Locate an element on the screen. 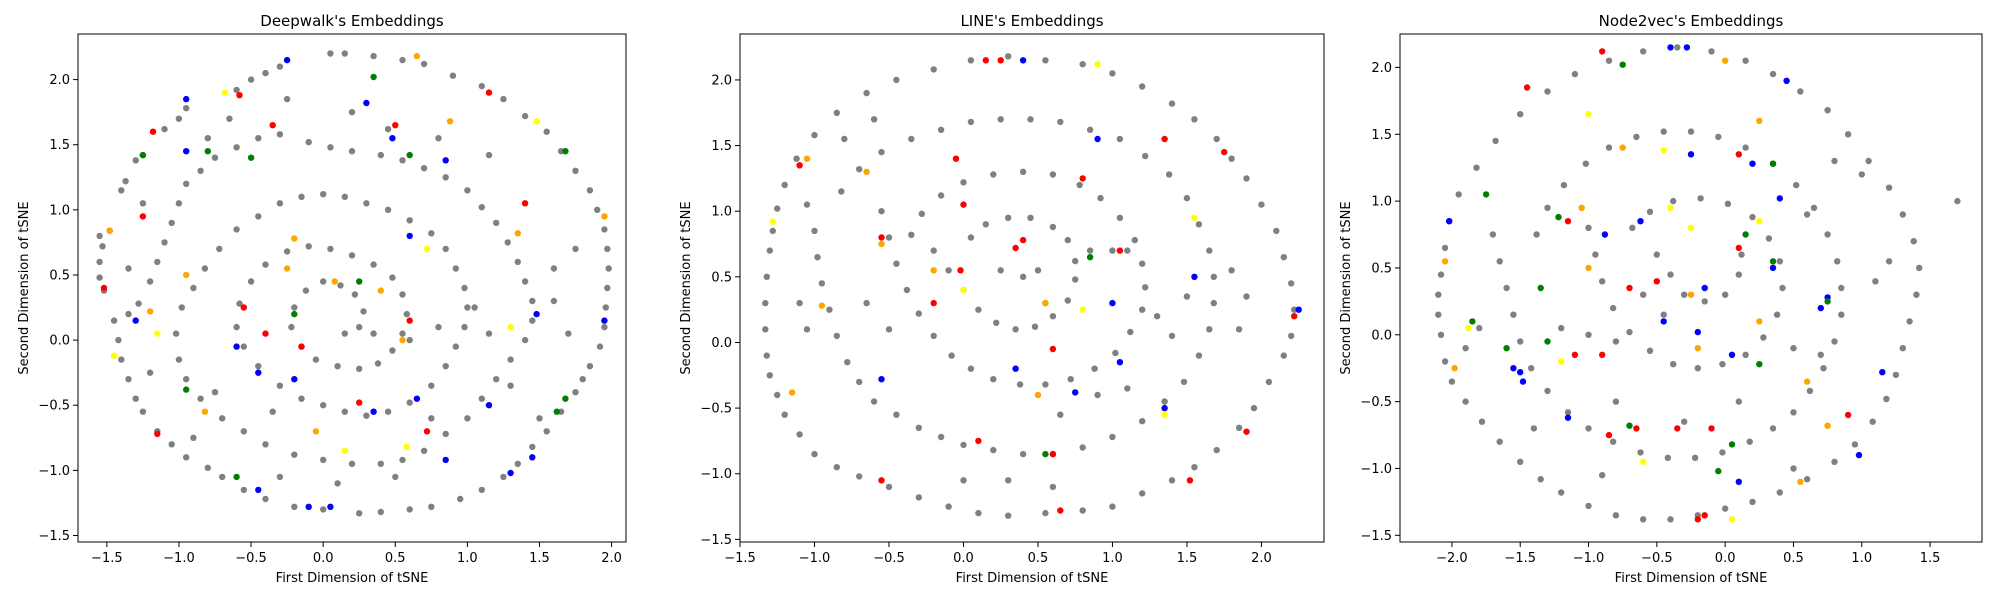 The width and height of the screenshot is (2000, 600). x-tick-label: −1.0 is located at coordinates (1589, 558).